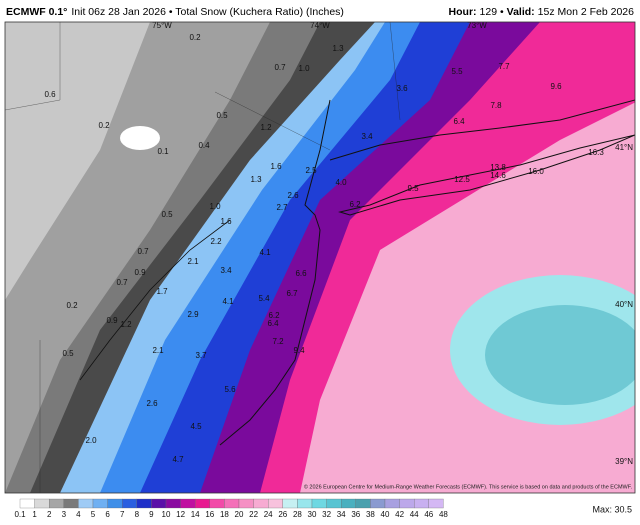 The height and width of the screenshot is (525, 640). I want to click on field-teal, so click(560, 355).